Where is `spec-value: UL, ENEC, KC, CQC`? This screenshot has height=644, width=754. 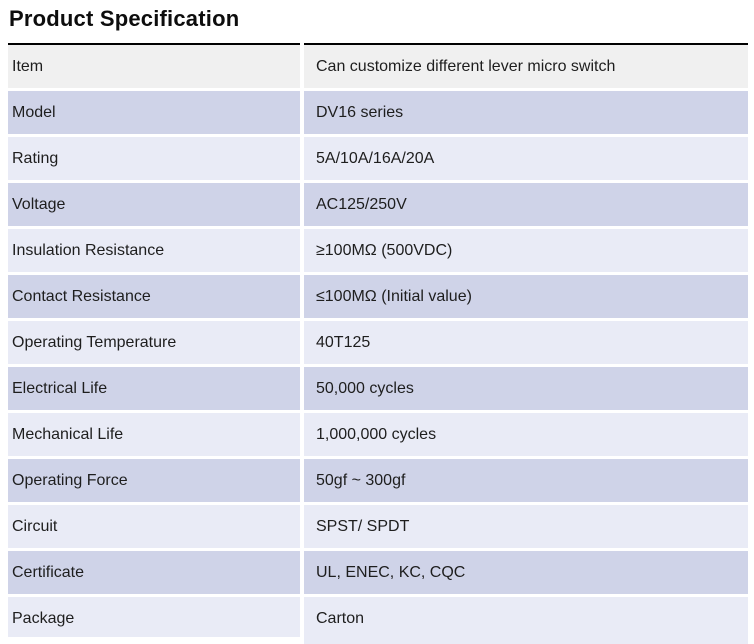 spec-value: UL, ENEC, KC, CQC is located at coordinates (526, 572).